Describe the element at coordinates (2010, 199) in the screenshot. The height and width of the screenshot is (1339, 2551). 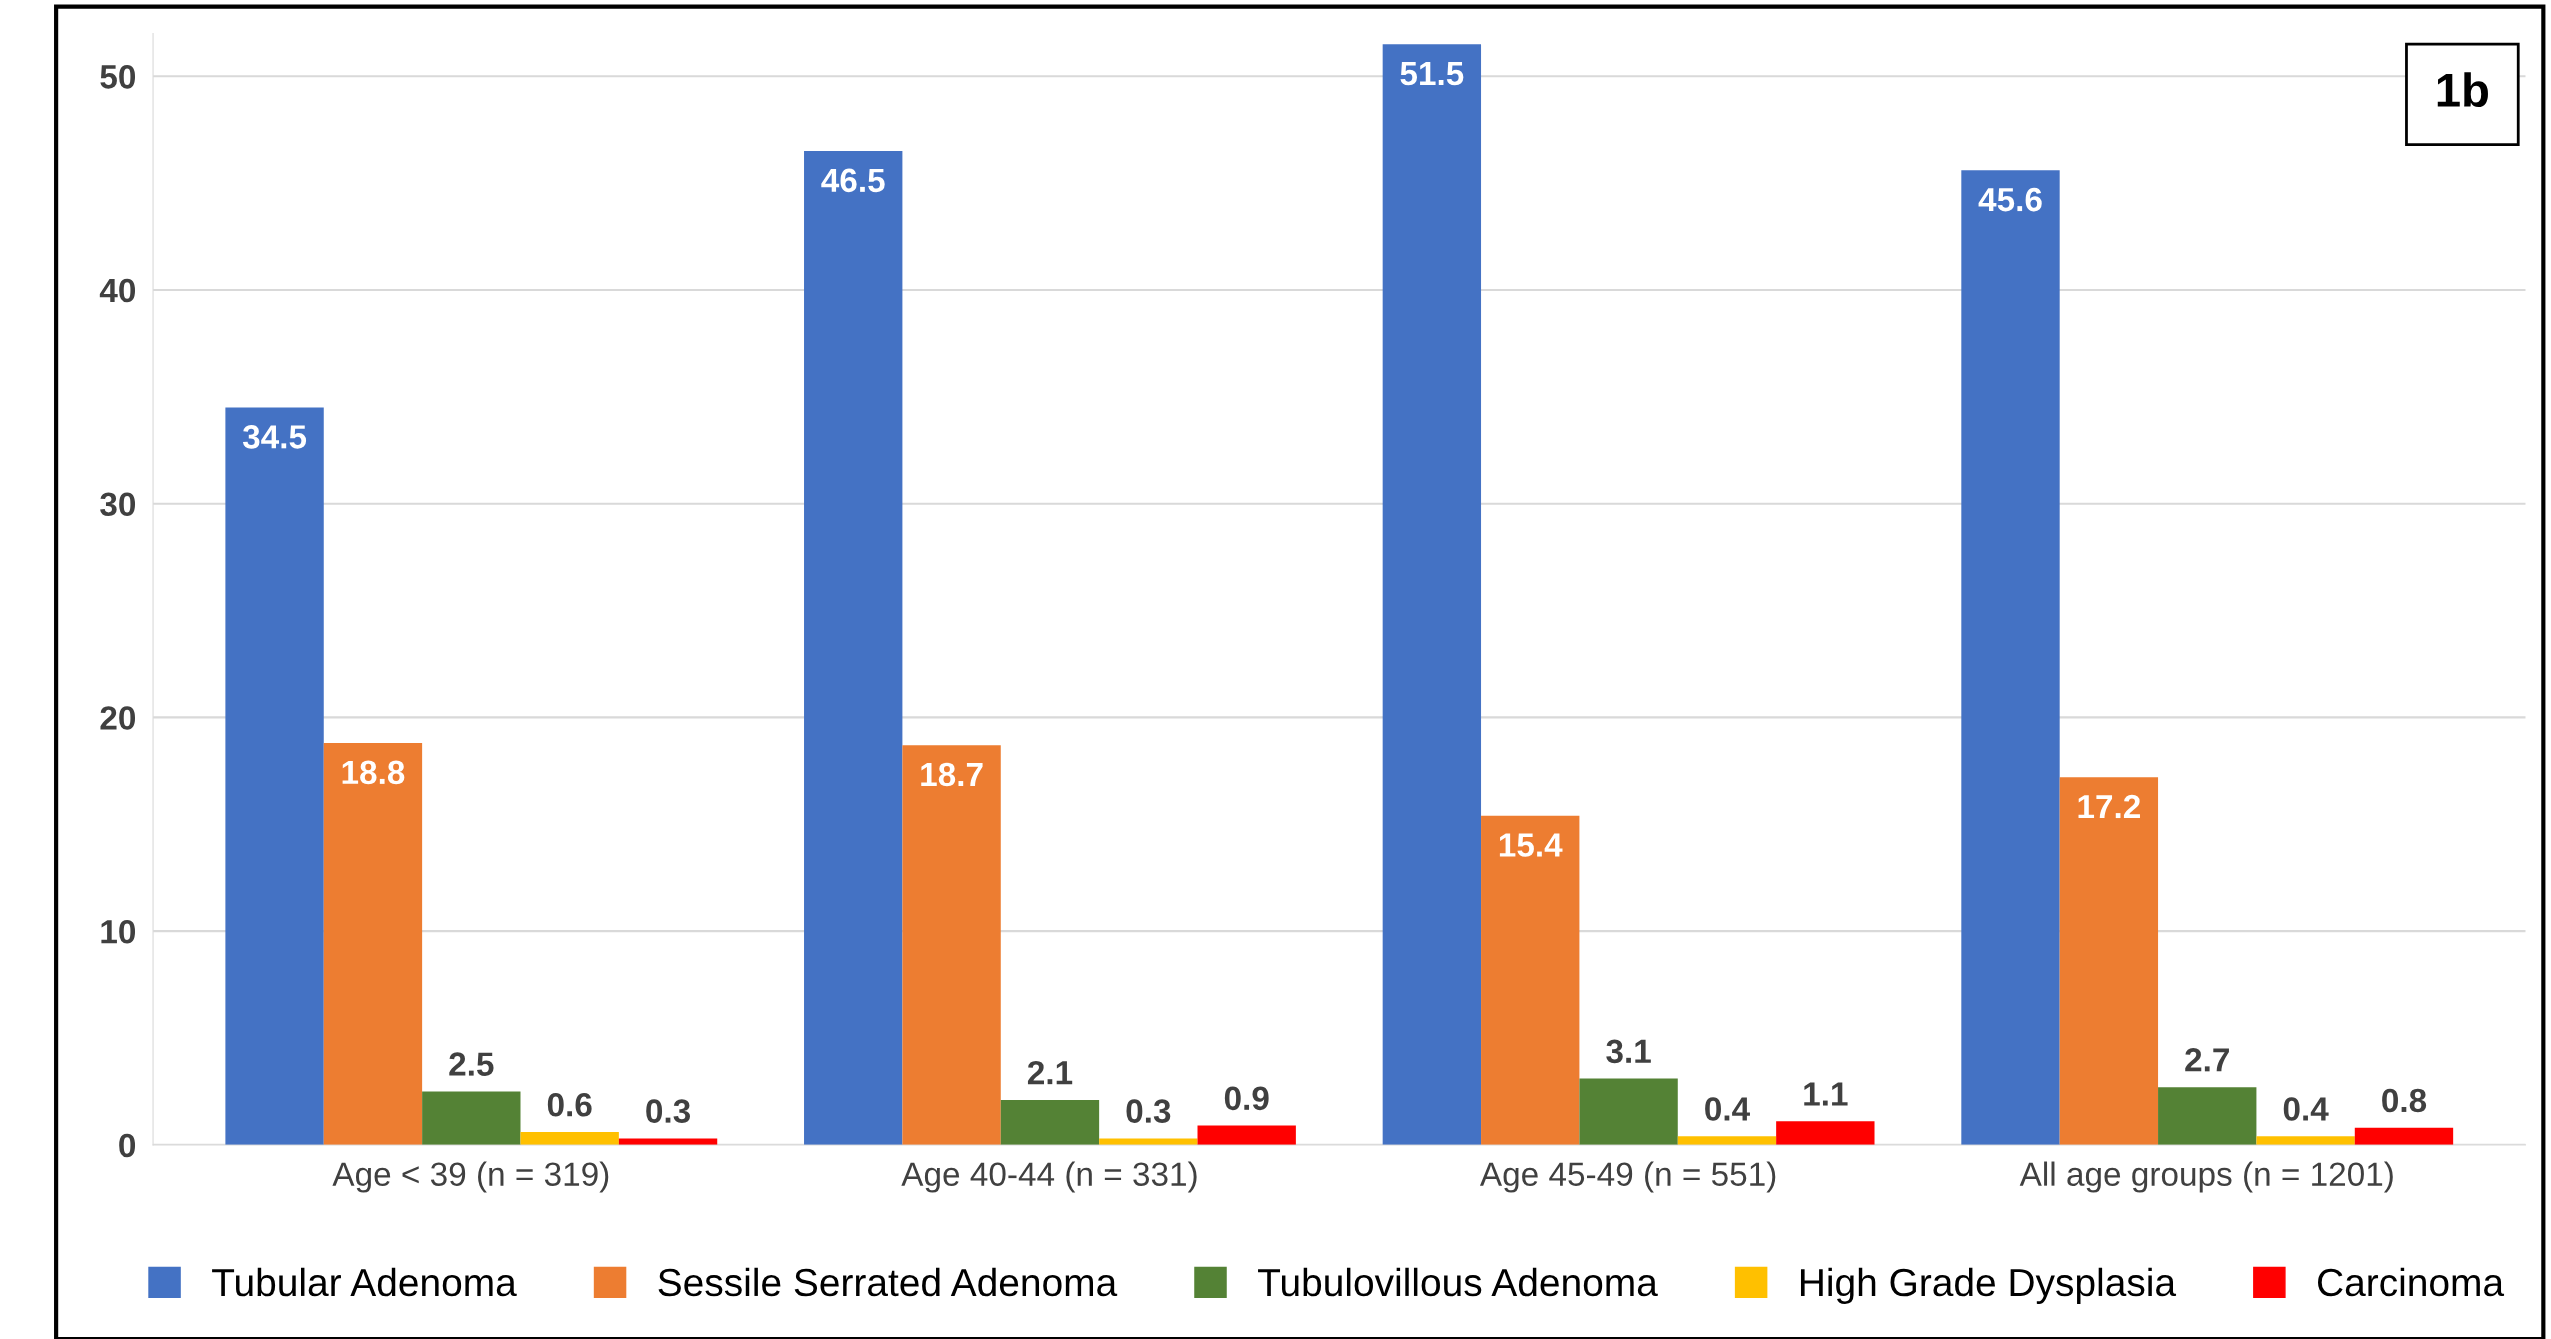
I see `data-label: 45.6` at that location.